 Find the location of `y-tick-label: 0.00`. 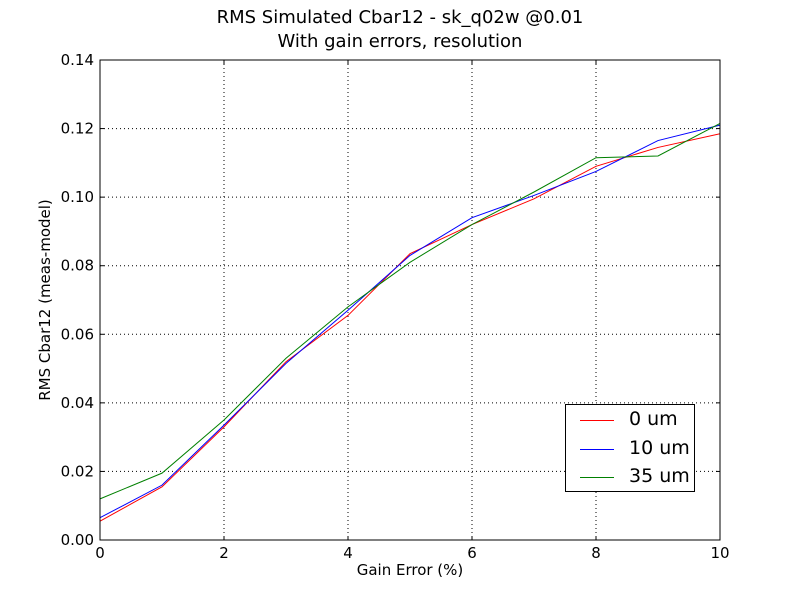

y-tick-label: 0.00 is located at coordinates (77, 540).